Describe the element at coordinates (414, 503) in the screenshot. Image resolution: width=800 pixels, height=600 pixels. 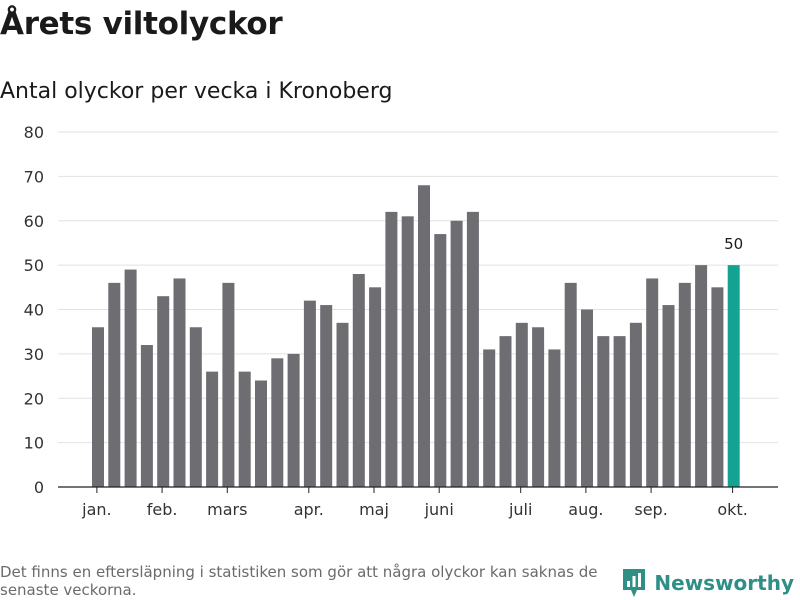
I see `x-axis-ticks: jan. feb. mars apr. maj juni juli aug. sep. okt.` at that location.